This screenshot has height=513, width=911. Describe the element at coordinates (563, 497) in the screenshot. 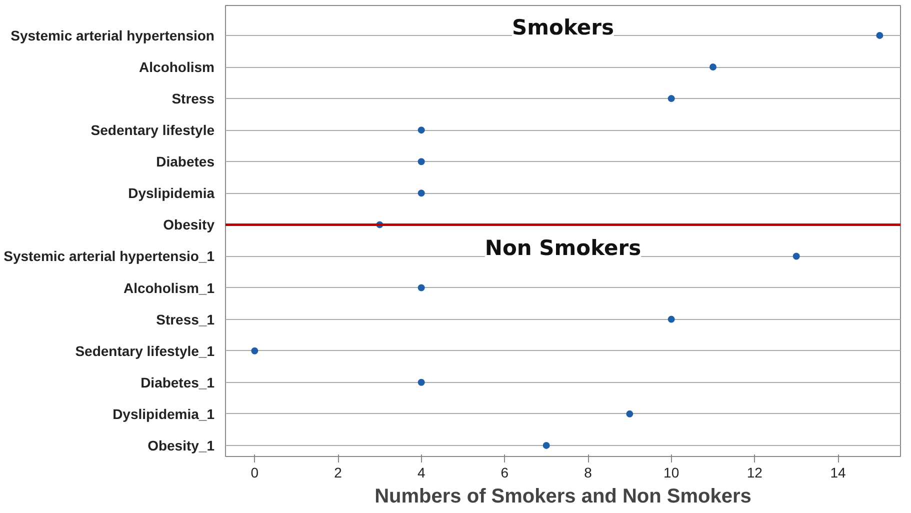

I see `x-axis-title: Numbers of Smokers and Non Smokers` at that location.